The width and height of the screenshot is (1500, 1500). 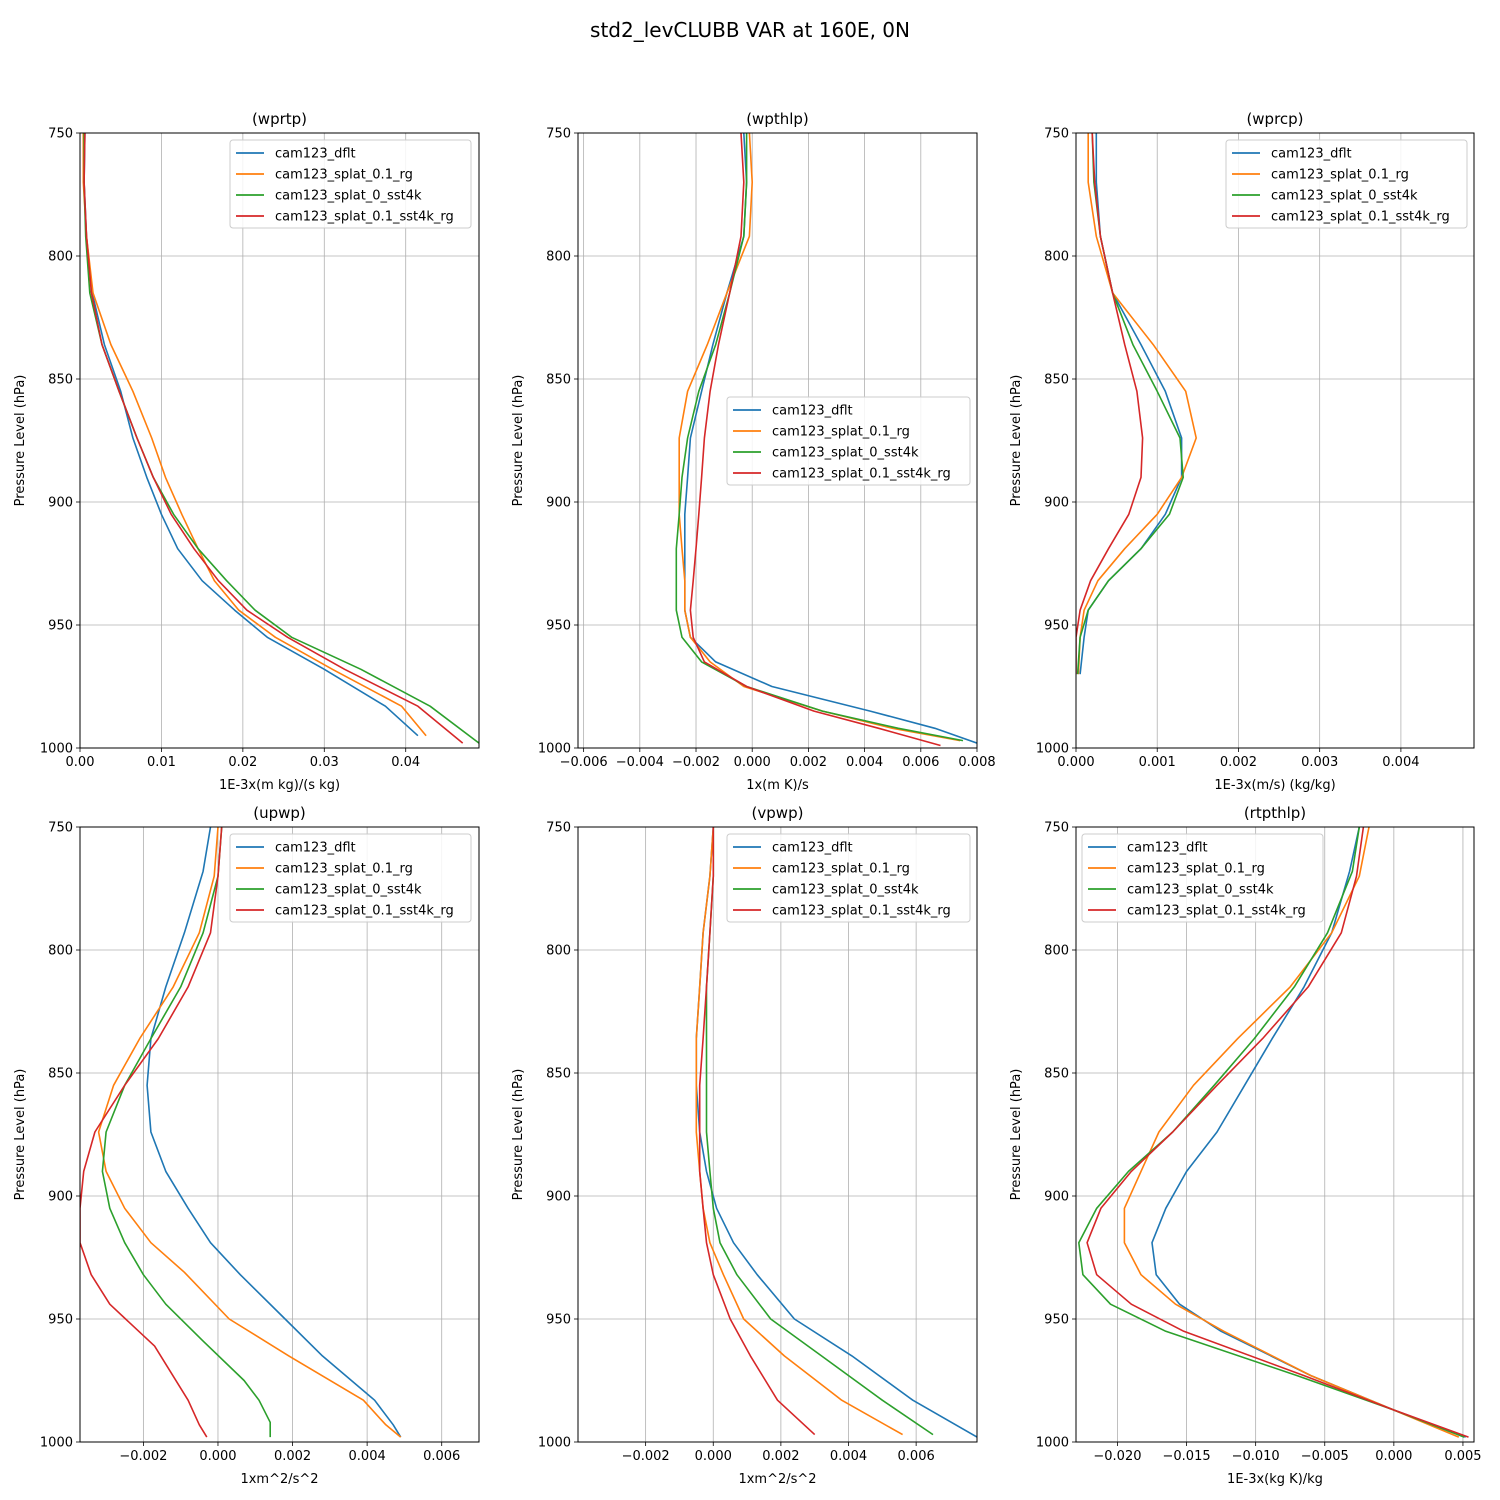 What do you see at coordinates (161, 762) in the screenshot?
I see `x-tick-label: 0.01` at bounding box center [161, 762].